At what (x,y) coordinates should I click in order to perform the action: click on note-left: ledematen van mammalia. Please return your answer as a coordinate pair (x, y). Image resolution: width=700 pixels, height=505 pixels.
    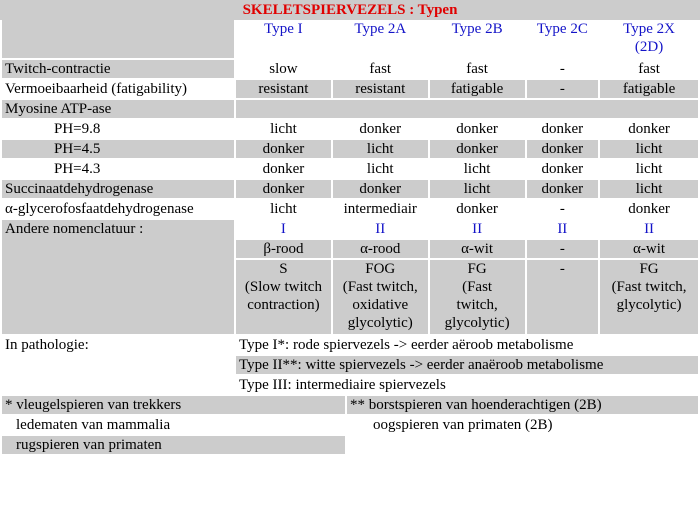
    Looking at the image, I should click on (173, 425).